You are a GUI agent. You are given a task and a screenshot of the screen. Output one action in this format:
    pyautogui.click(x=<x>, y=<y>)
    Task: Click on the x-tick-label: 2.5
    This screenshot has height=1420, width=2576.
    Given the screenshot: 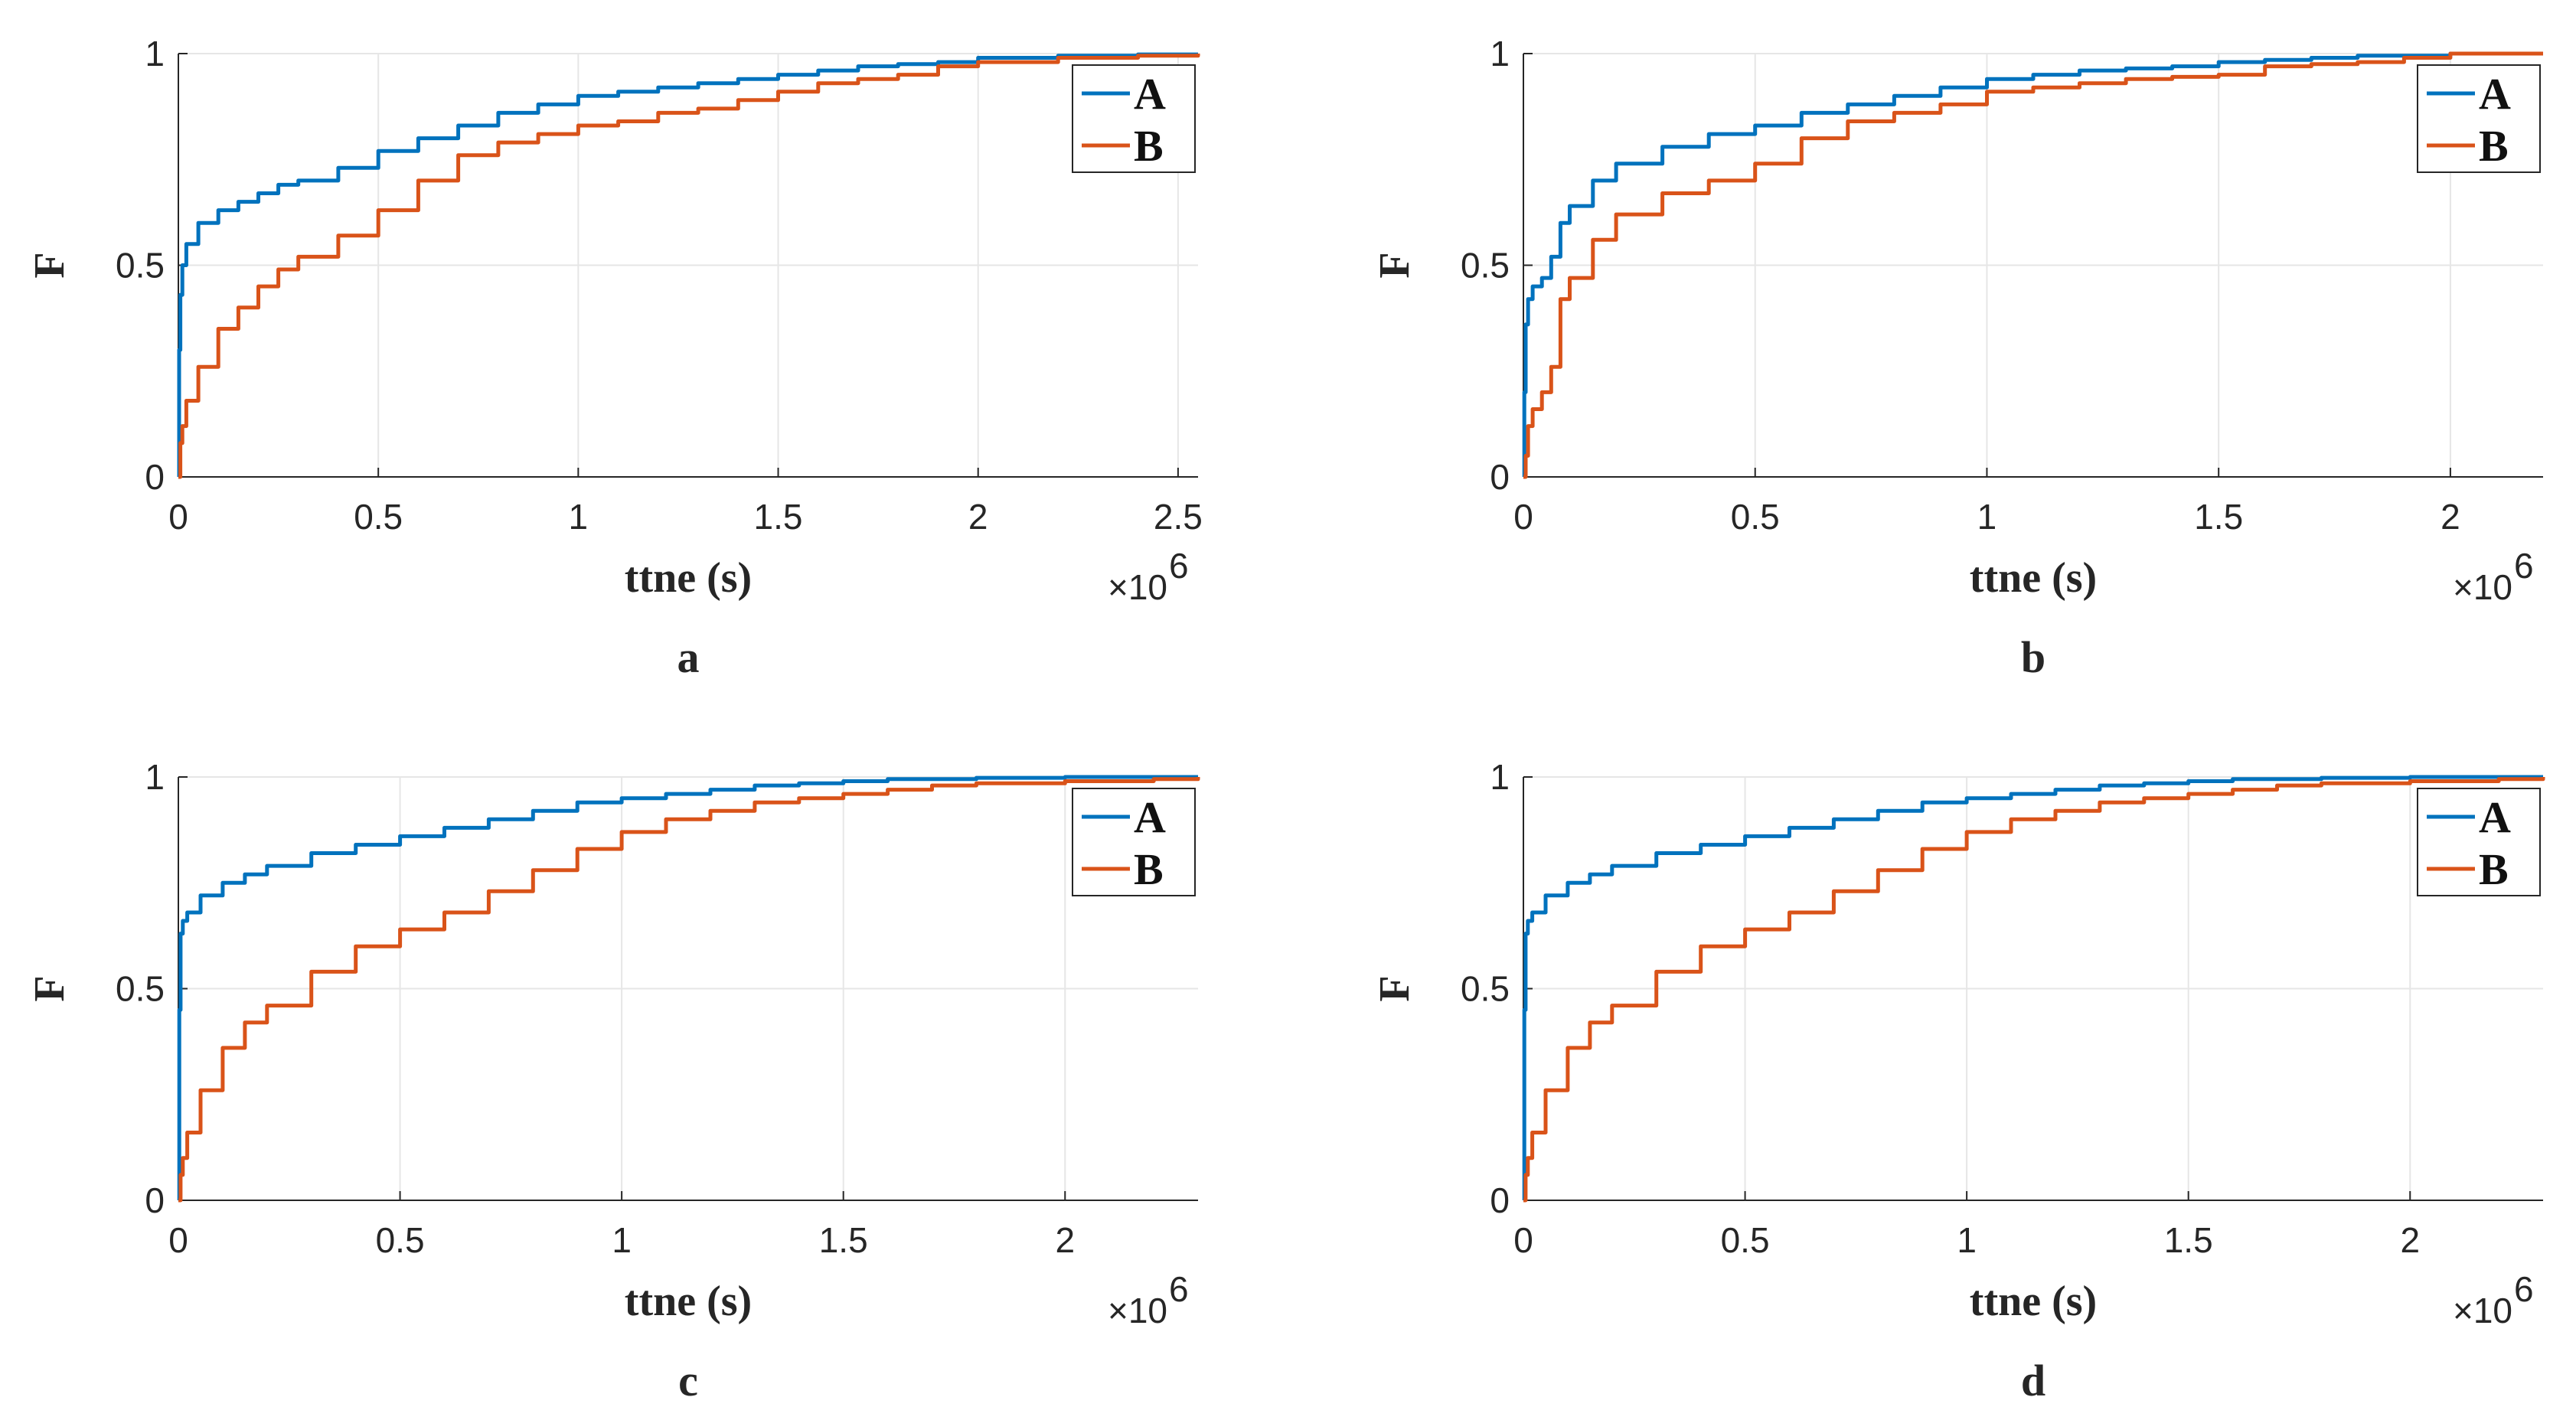 What is the action you would take?
    pyautogui.click(x=1178, y=517)
    